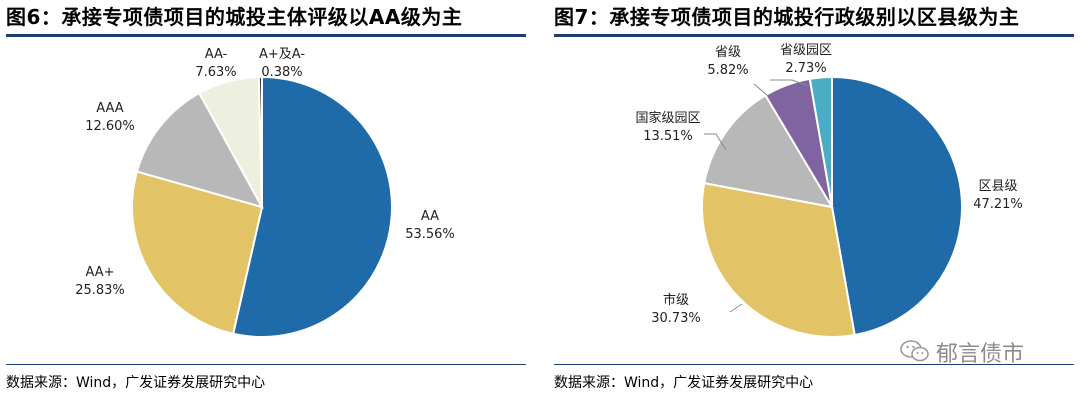  What do you see at coordinates (728, 52) in the screenshot?
I see `slice-label: 省级` at bounding box center [728, 52].